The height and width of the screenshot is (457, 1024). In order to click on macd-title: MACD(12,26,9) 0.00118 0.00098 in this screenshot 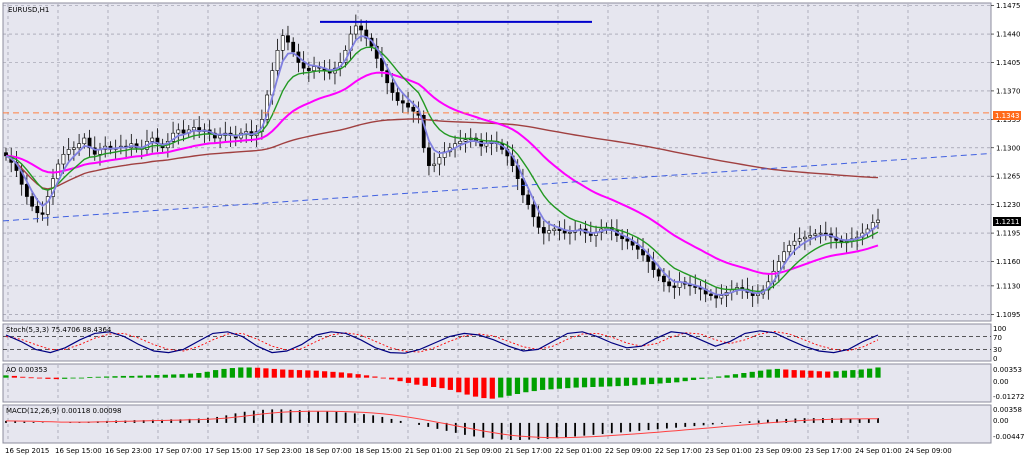, I will do `click(64, 411)`.